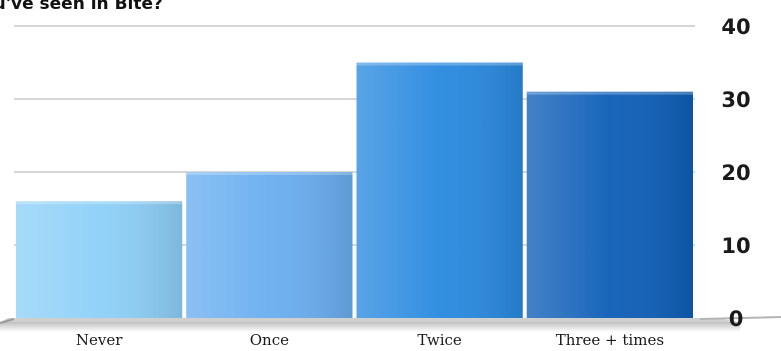 The height and width of the screenshot is (351, 781). What do you see at coordinates (81, 7) in the screenshot?
I see `chart-title: ou've seen in Bite?` at bounding box center [81, 7].